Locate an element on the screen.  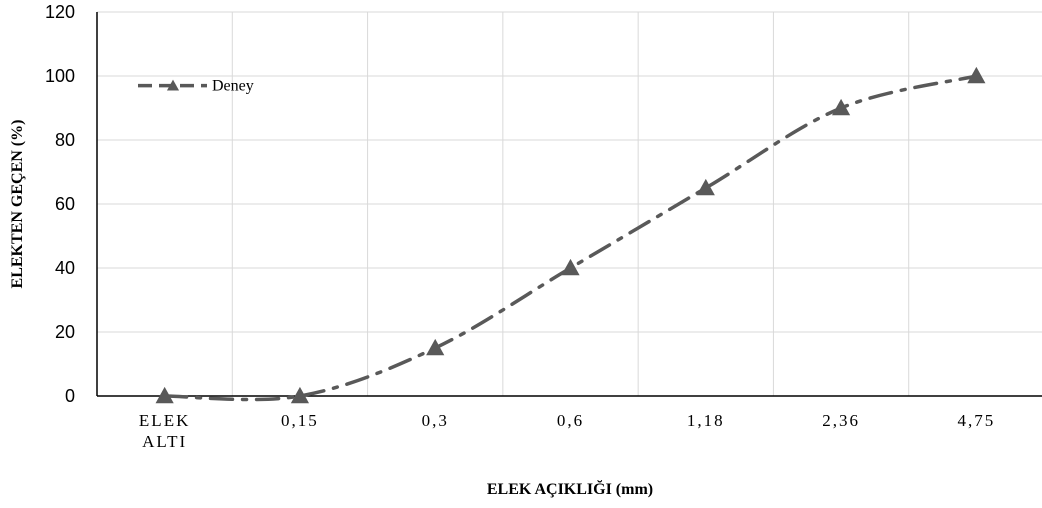
x-axis-title: ELEK AÇIKLIĞI (mm) is located at coordinates (570, 488).